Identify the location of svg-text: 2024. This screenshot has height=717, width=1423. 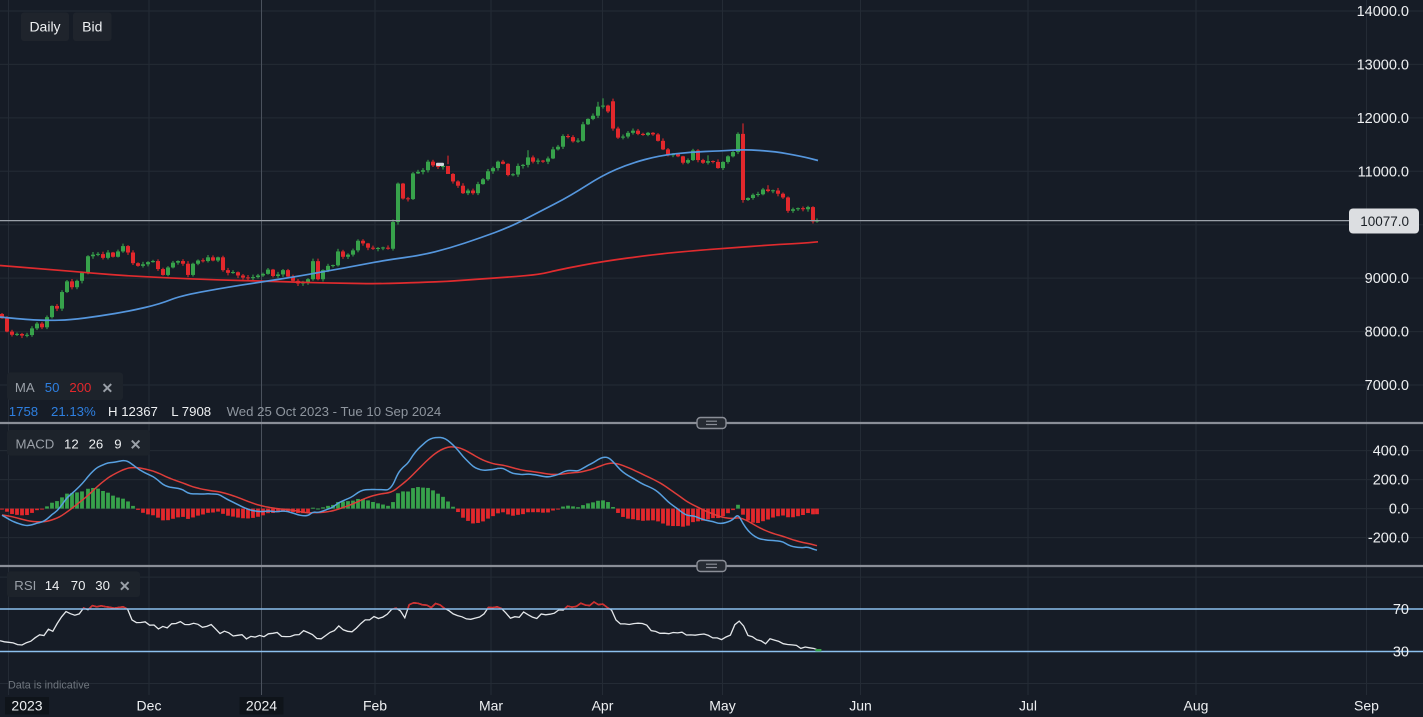
(261, 706).